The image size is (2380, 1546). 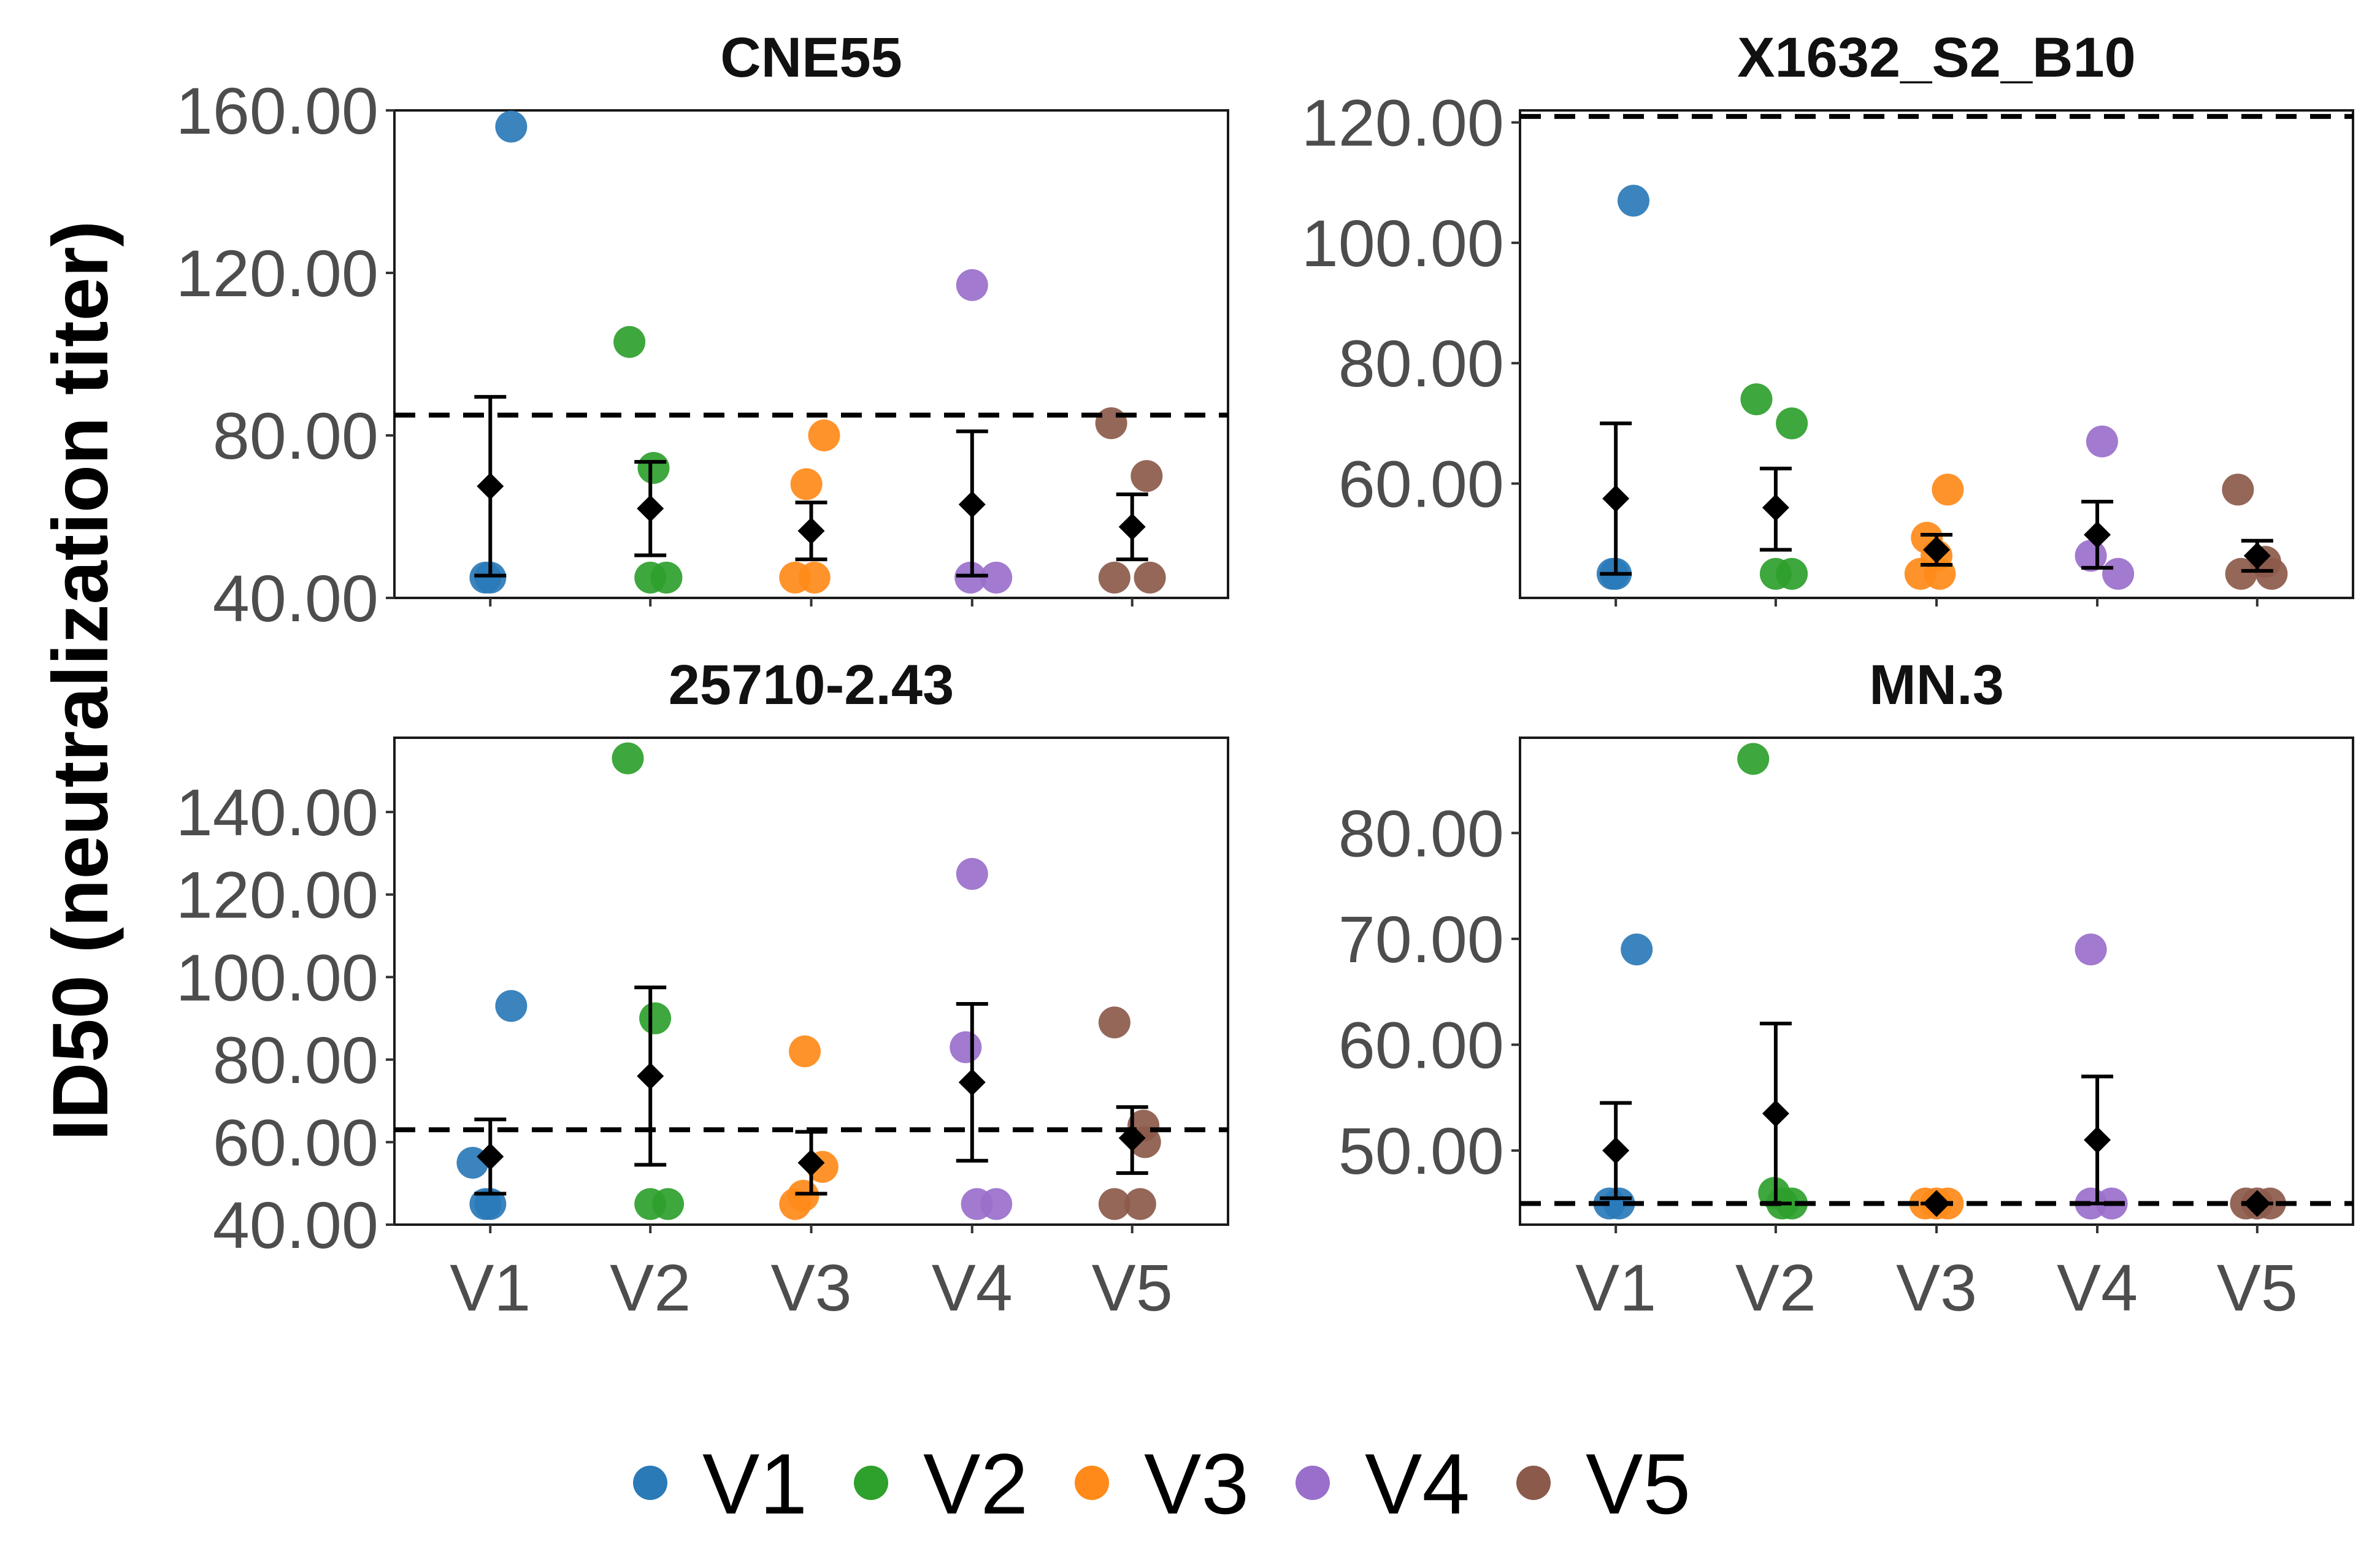 I want to click on legend-item-v5: V5, so click(x=1604, y=1484).